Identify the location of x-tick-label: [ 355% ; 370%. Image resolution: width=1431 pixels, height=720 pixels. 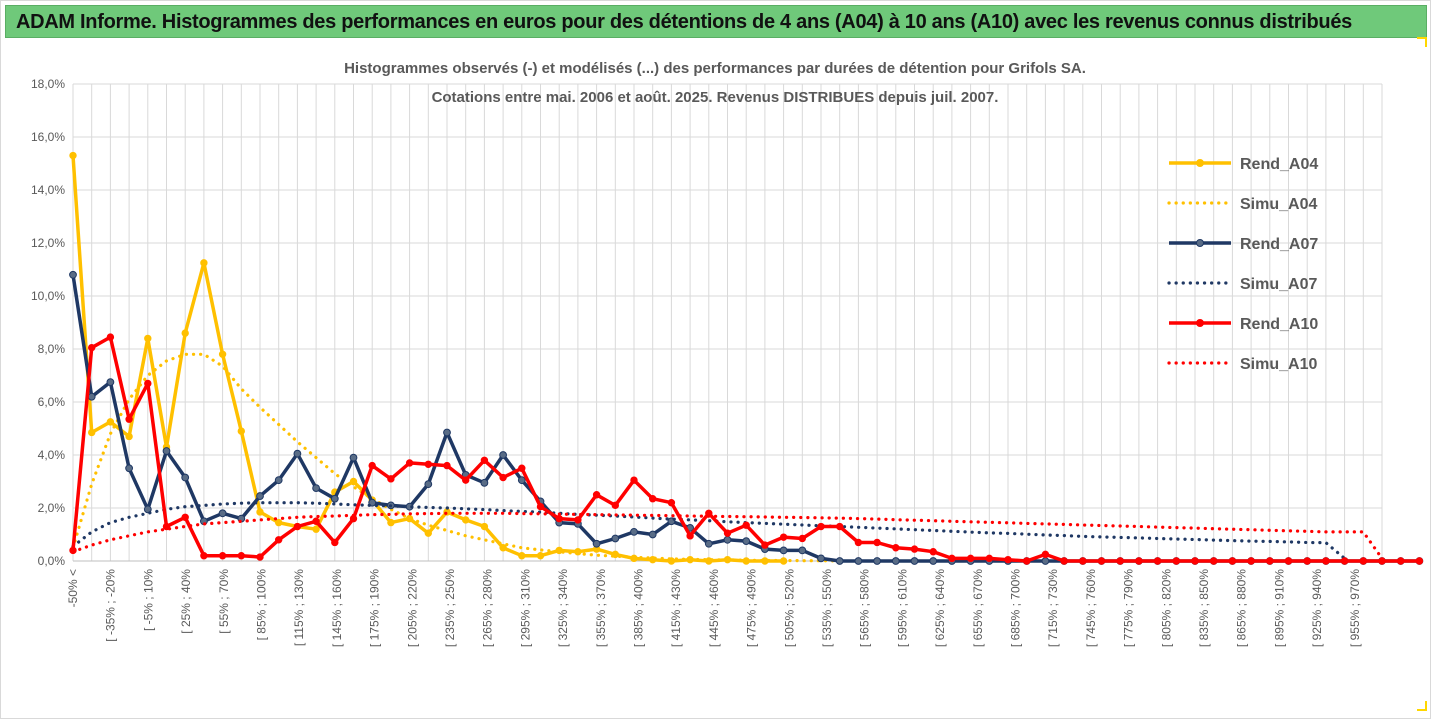
(601, 608).